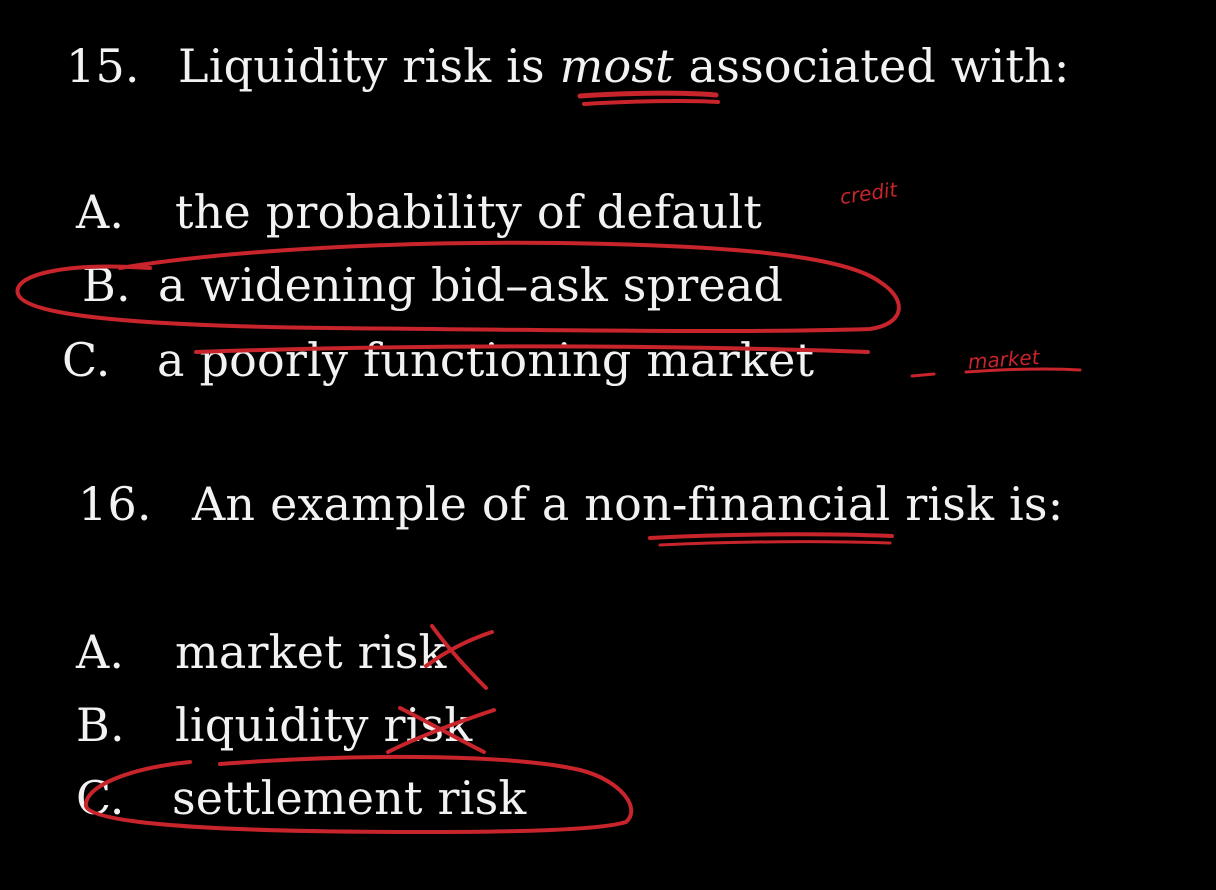  What do you see at coordinates (1004, 359) in the screenshot?
I see `note-market: market` at bounding box center [1004, 359].